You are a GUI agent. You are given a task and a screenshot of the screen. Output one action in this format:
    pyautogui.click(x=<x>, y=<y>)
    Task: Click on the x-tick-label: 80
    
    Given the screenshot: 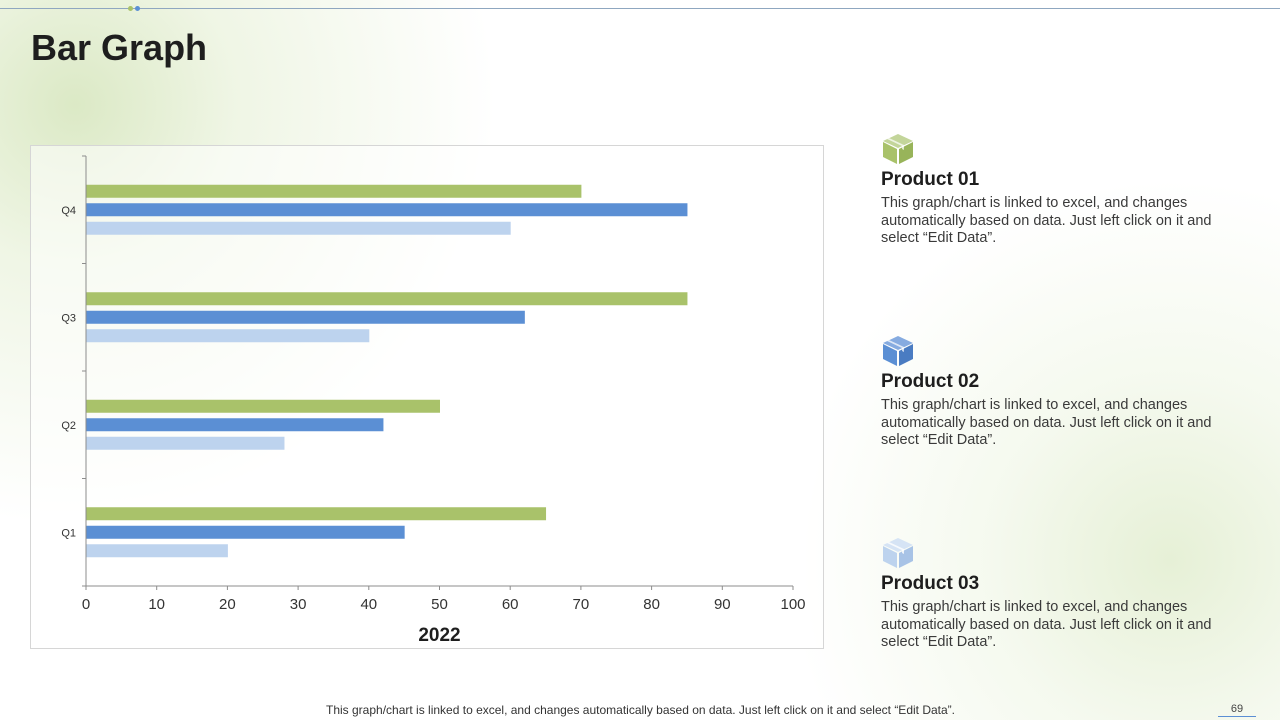 What is the action you would take?
    pyautogui.click(x=651, y=604)
    